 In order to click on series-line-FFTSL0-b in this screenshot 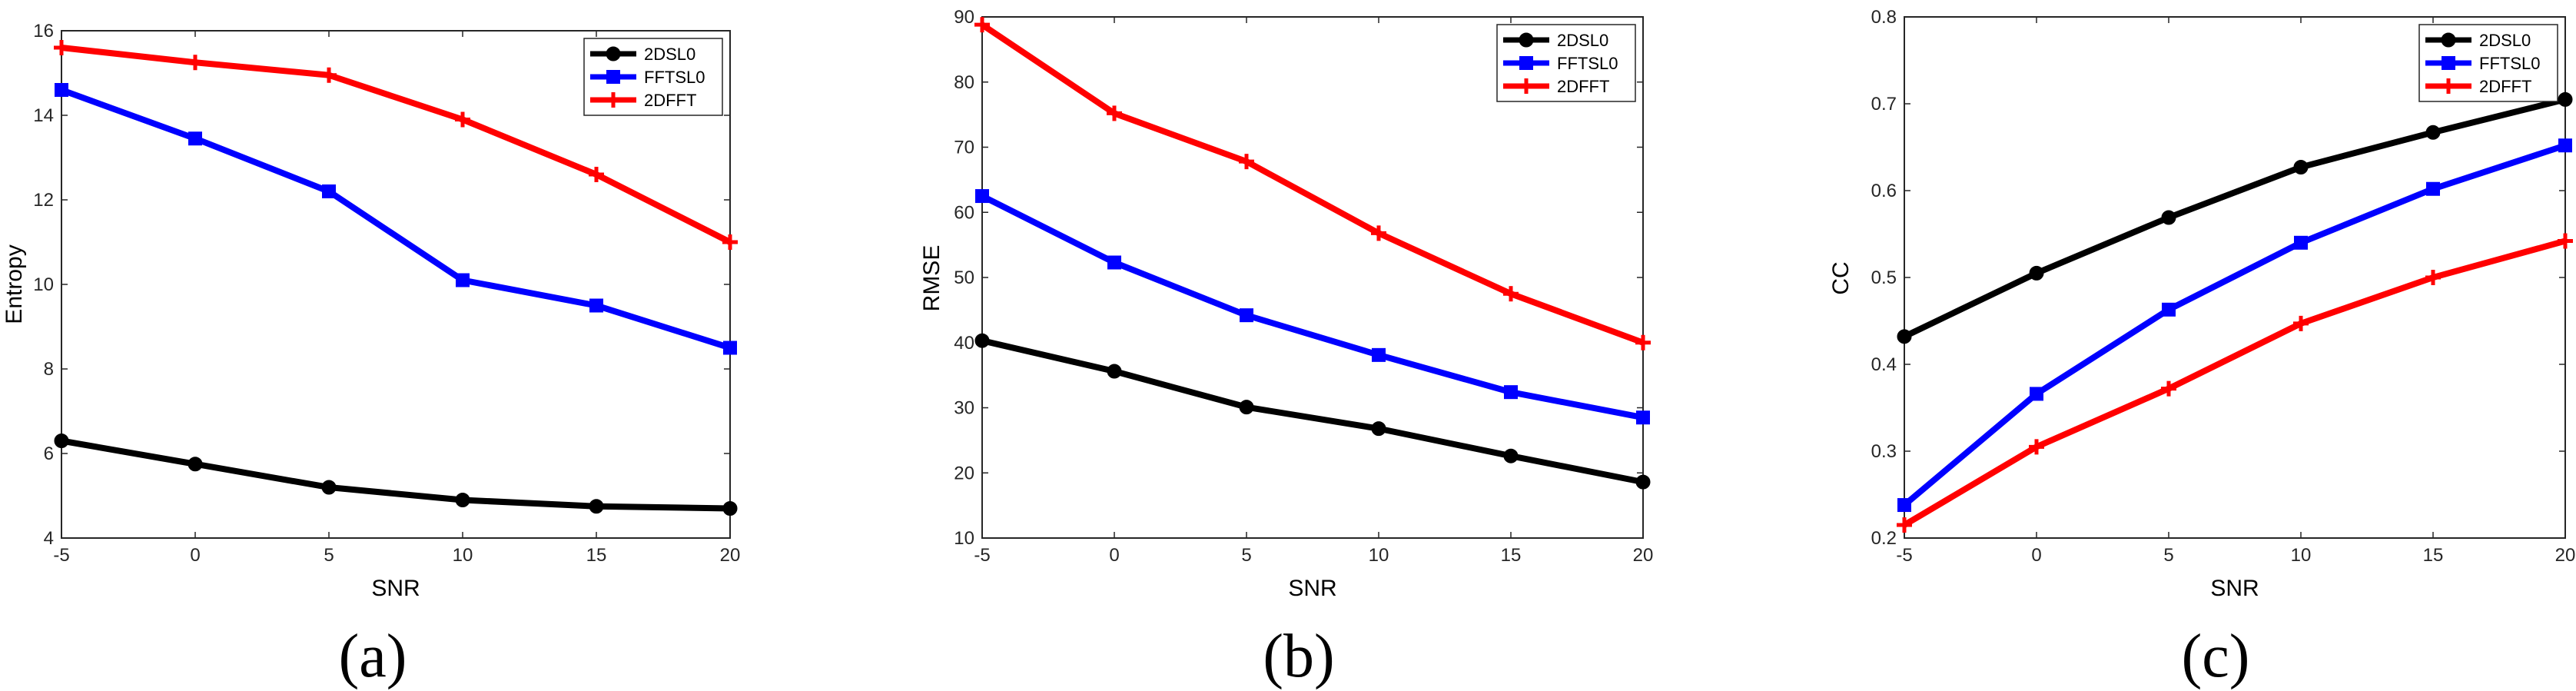, I will do `click(1312, 307)`.